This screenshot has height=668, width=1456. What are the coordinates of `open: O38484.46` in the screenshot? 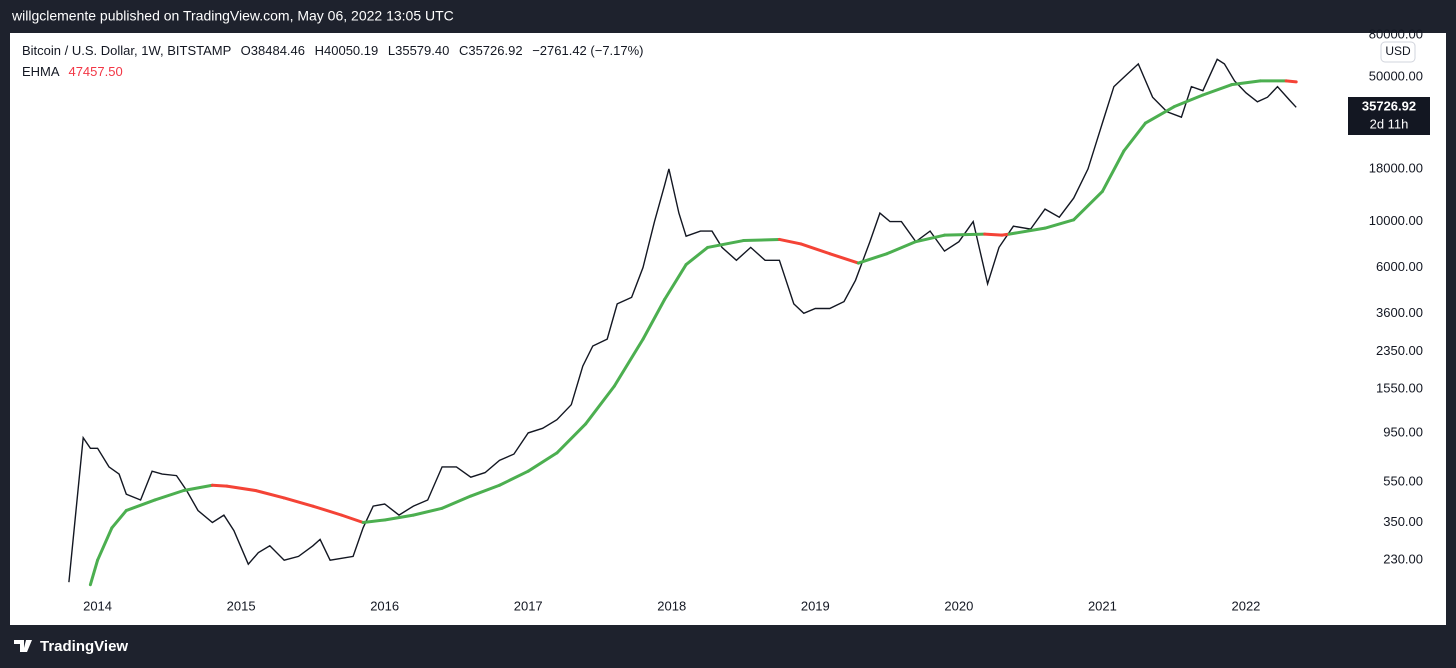 It's located at (273, 50).